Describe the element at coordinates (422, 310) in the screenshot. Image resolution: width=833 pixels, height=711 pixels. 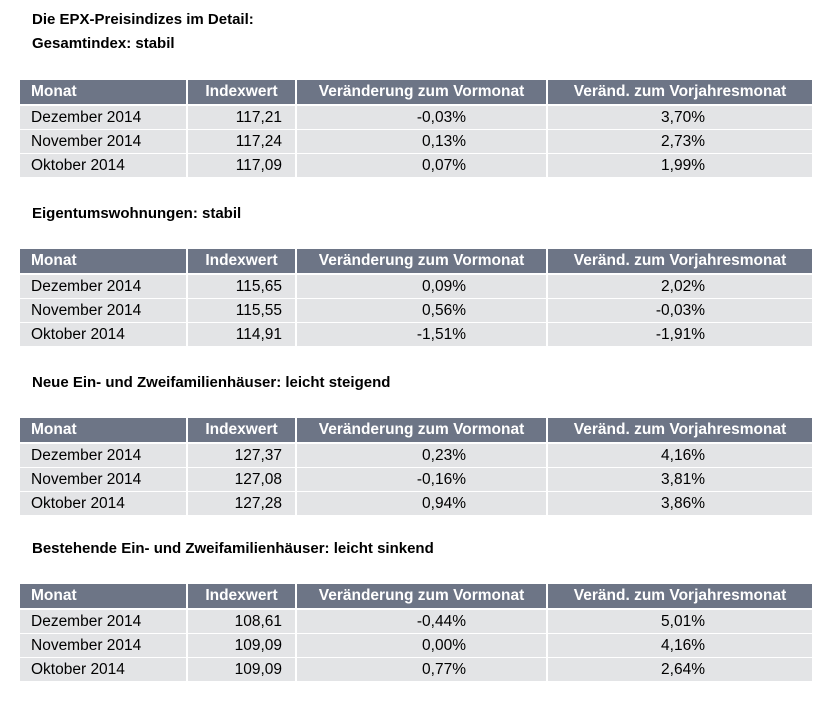
I see `cell-mom: 0,56%` at that location.